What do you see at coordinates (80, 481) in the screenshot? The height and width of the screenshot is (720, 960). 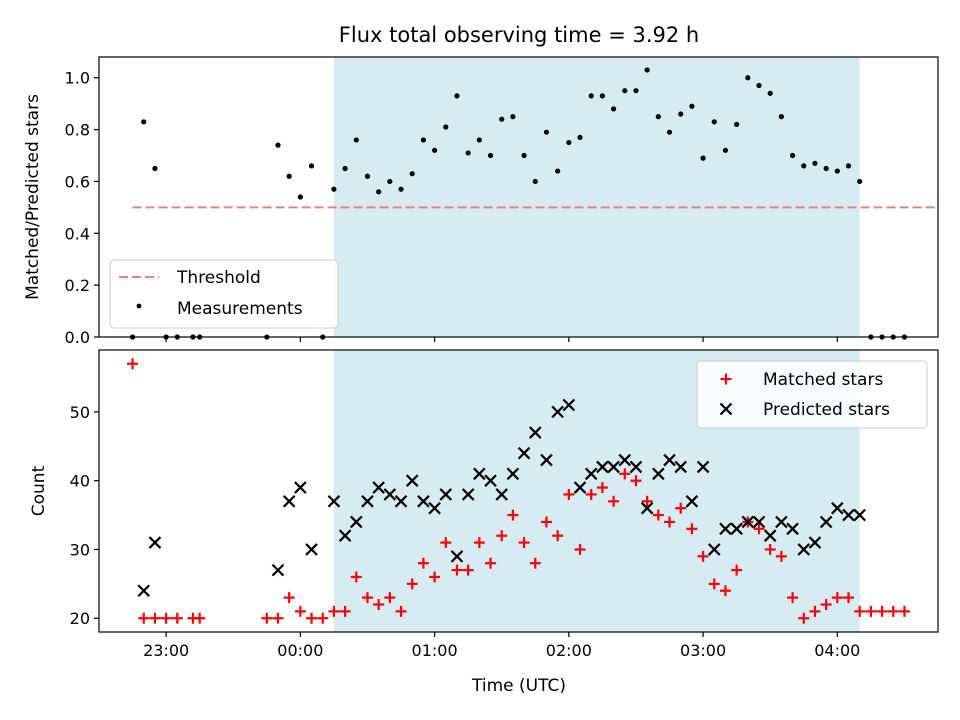 I see `y-tick-label: 40` at bounding box center [80, 481].